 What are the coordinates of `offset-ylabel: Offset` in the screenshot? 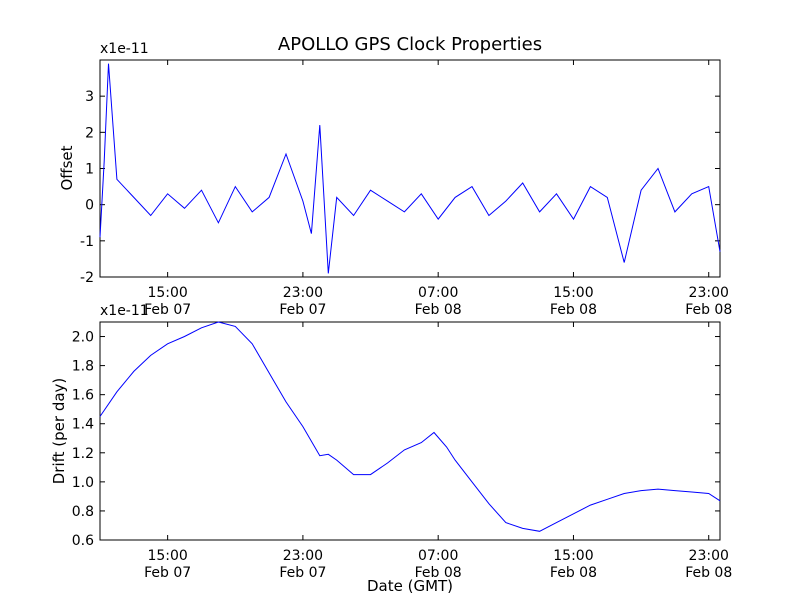 It's located at (67, 167).